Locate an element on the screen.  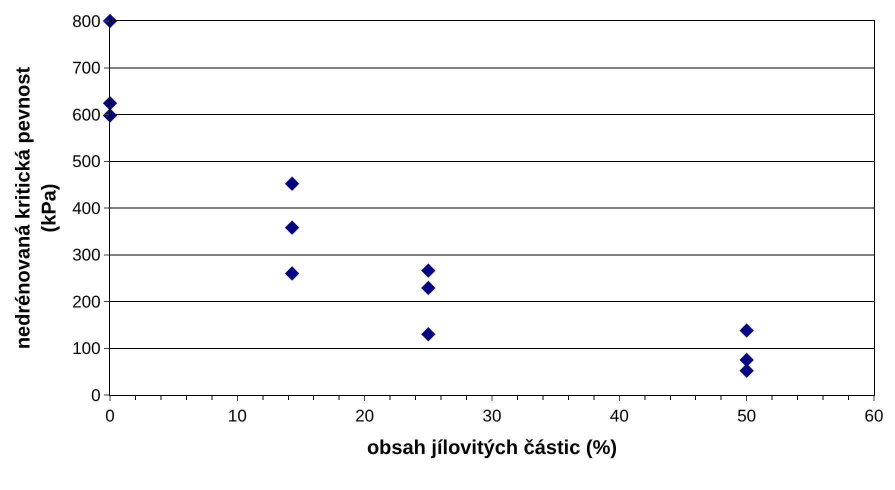
x-tick-label: 0 is located at coordinates (110, 416).